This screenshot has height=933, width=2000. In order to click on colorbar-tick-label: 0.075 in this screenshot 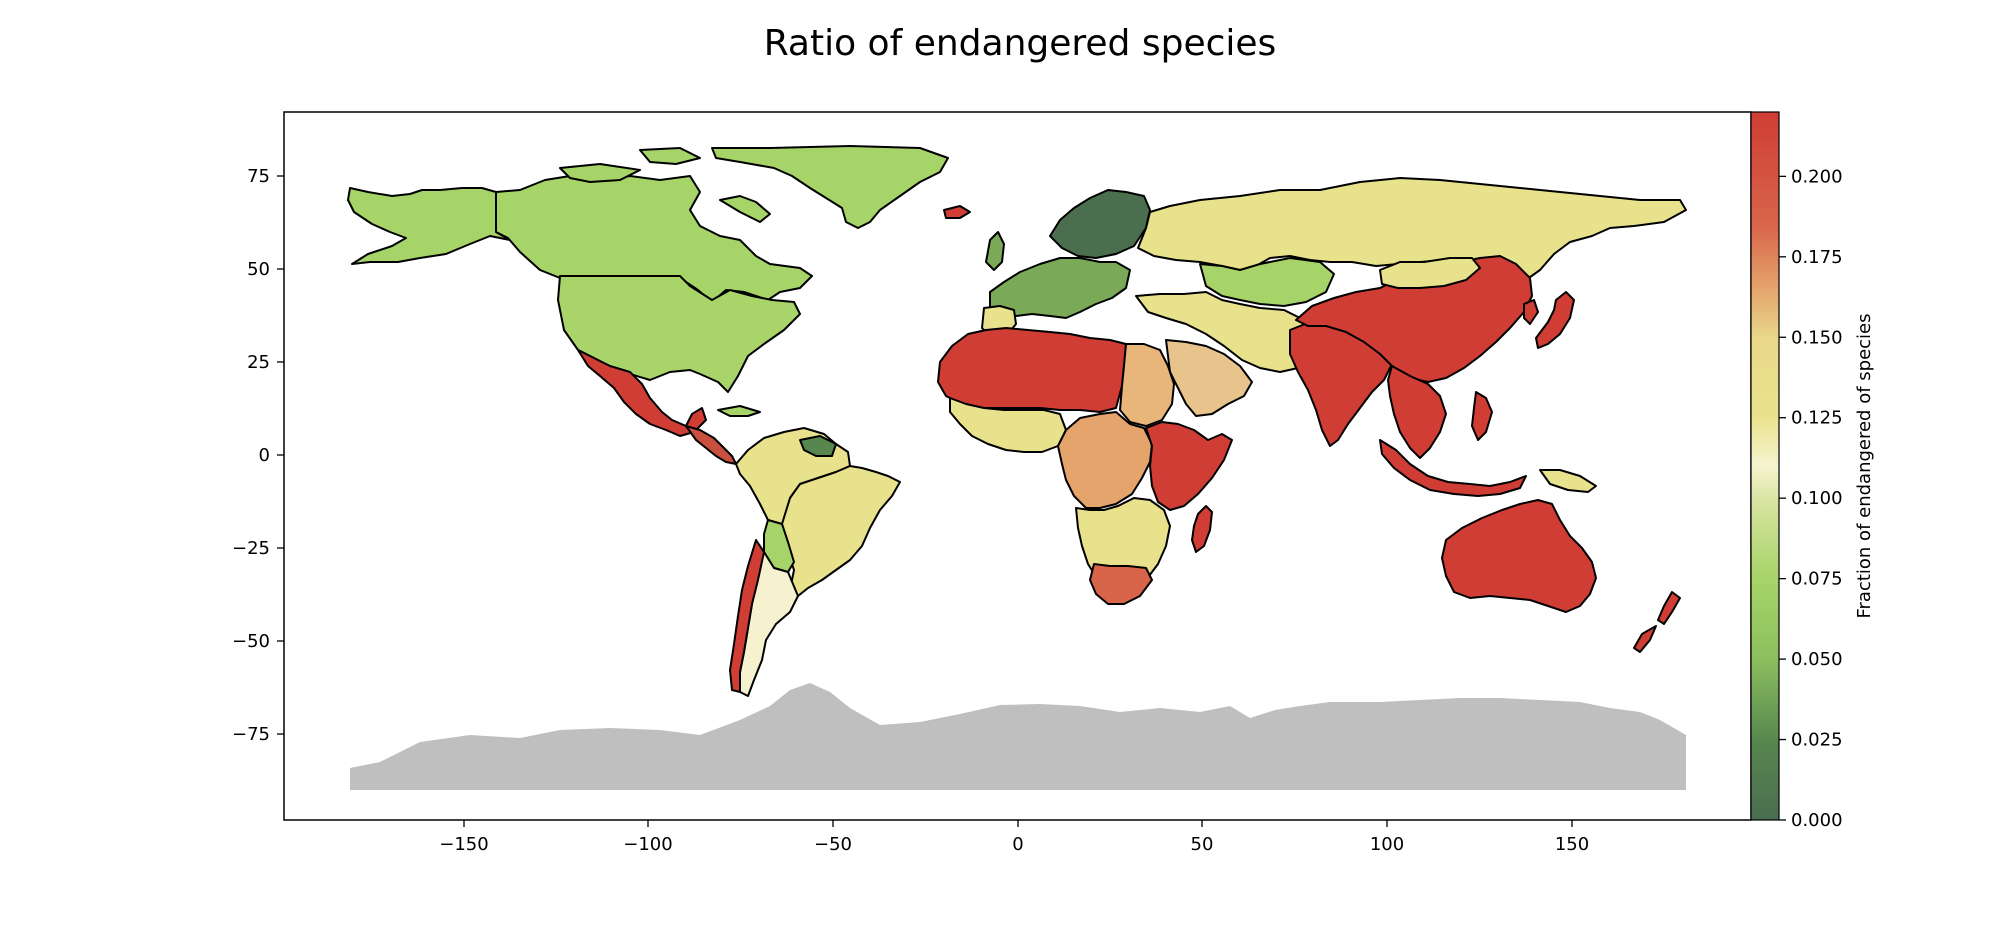, I will do `click(1817, 579)`.